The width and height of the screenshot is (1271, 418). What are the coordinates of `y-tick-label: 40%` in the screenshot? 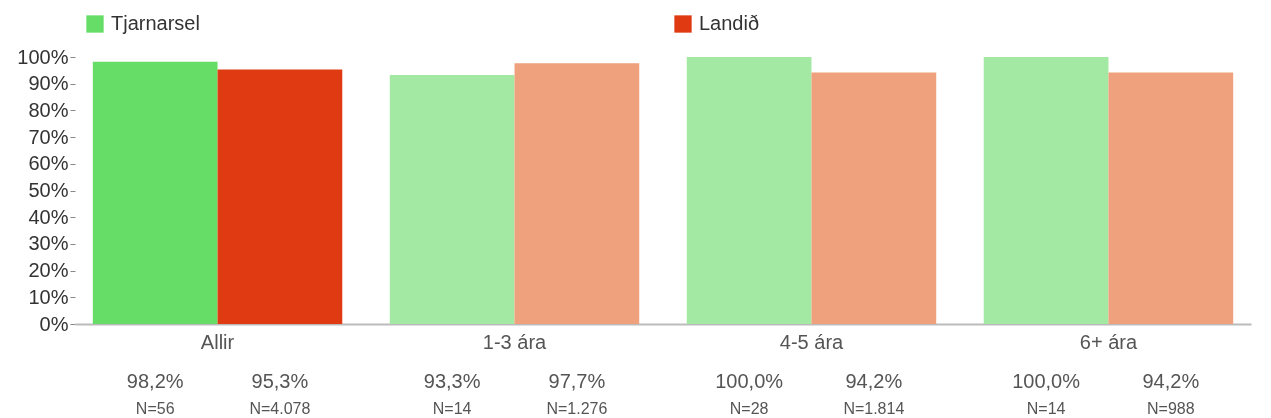 It's located at (48, 216).